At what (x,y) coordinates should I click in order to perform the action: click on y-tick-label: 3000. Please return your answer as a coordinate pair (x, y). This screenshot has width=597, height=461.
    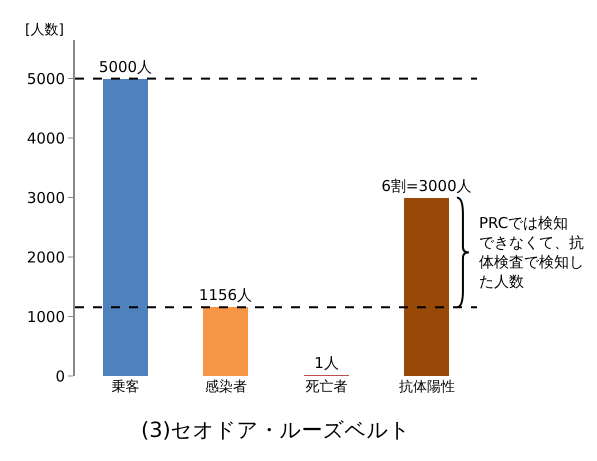
    Looking at the image, I should click on (45, 197).